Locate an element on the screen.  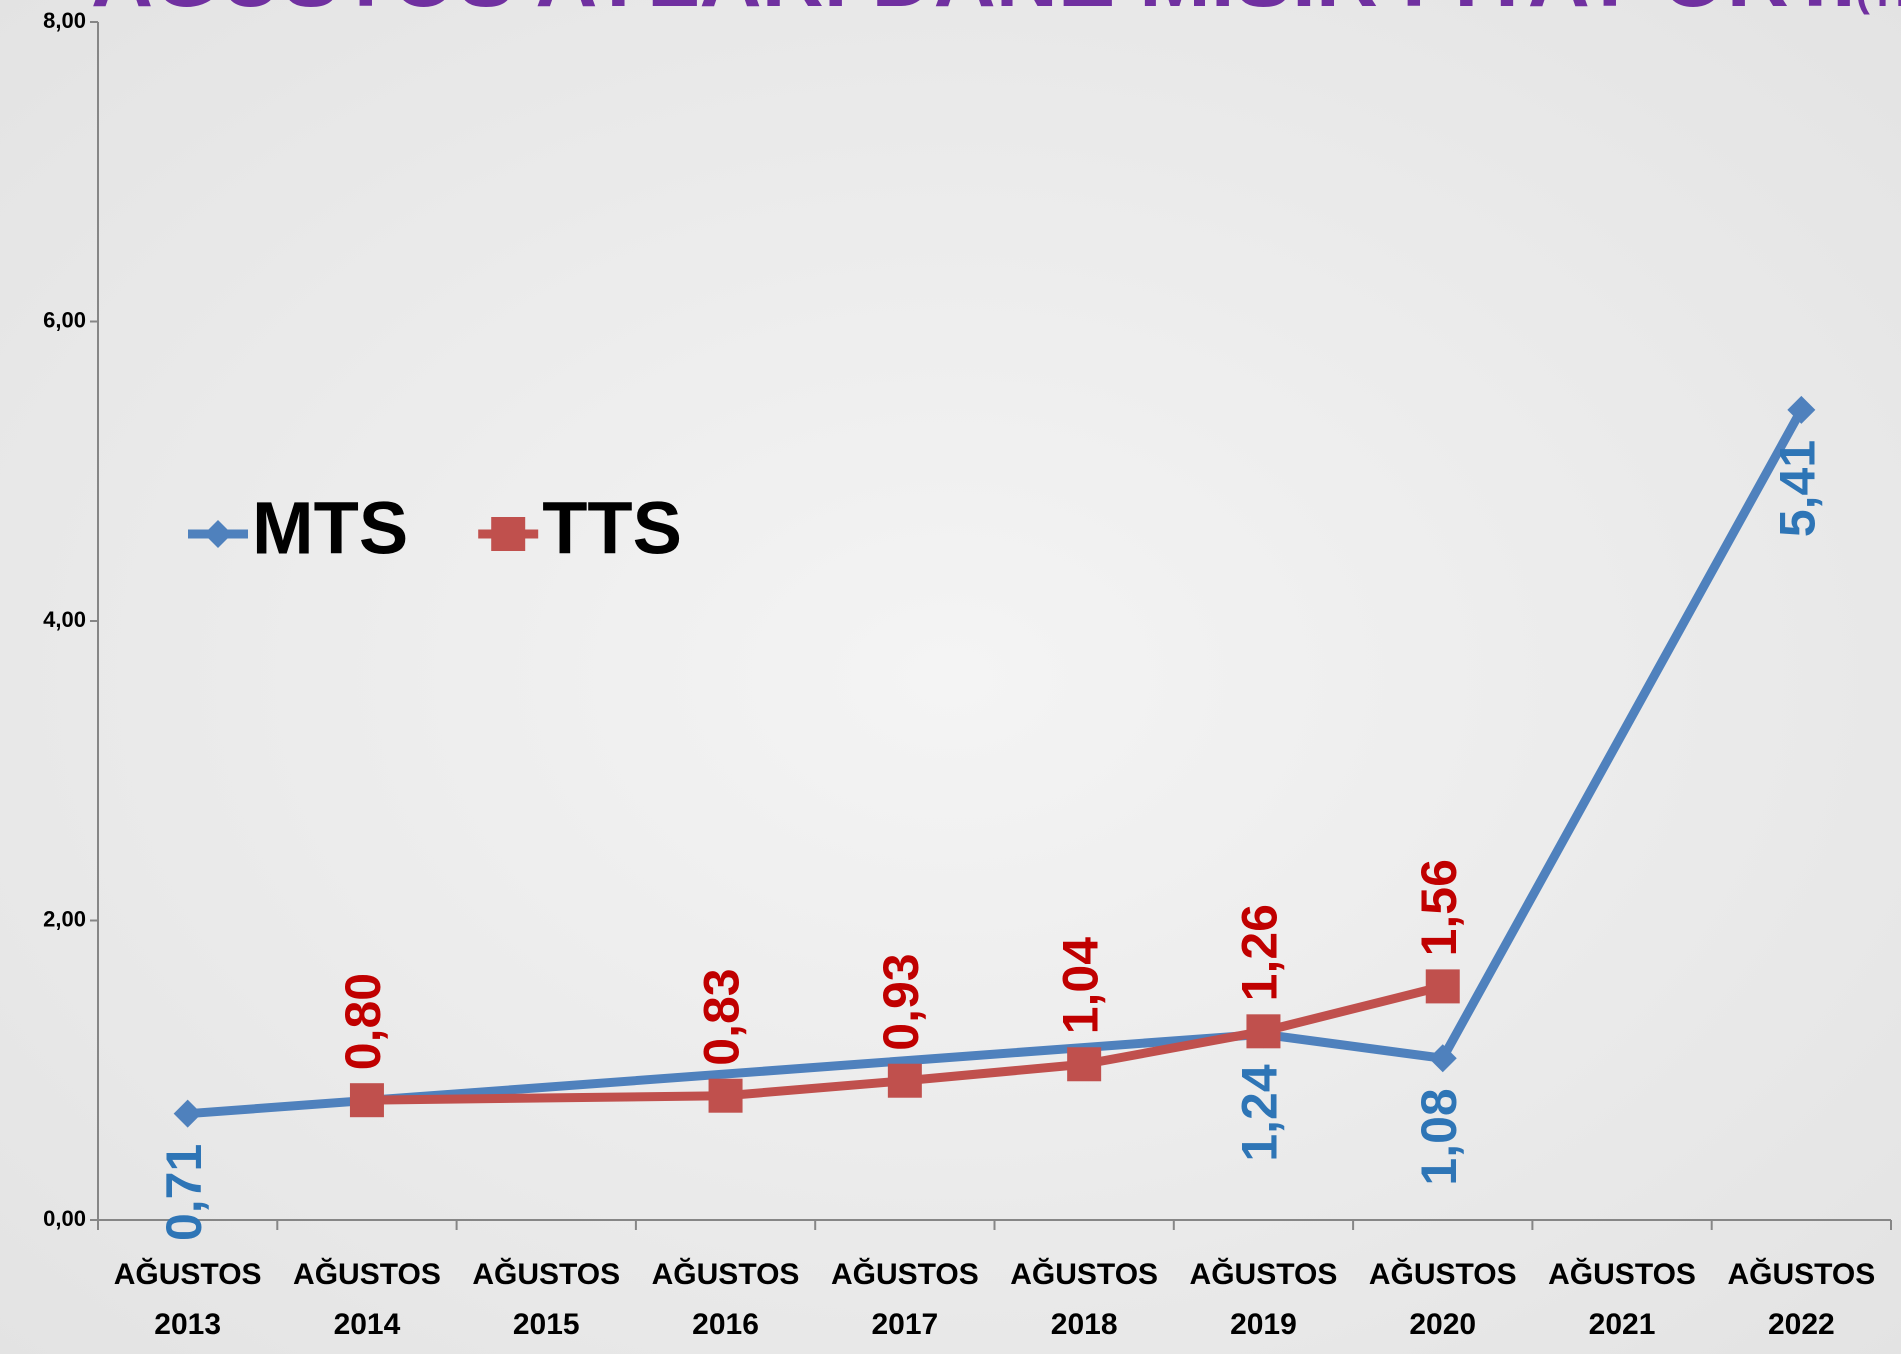
x-tick-label: 2014 is located at coordinates (367, 1324).